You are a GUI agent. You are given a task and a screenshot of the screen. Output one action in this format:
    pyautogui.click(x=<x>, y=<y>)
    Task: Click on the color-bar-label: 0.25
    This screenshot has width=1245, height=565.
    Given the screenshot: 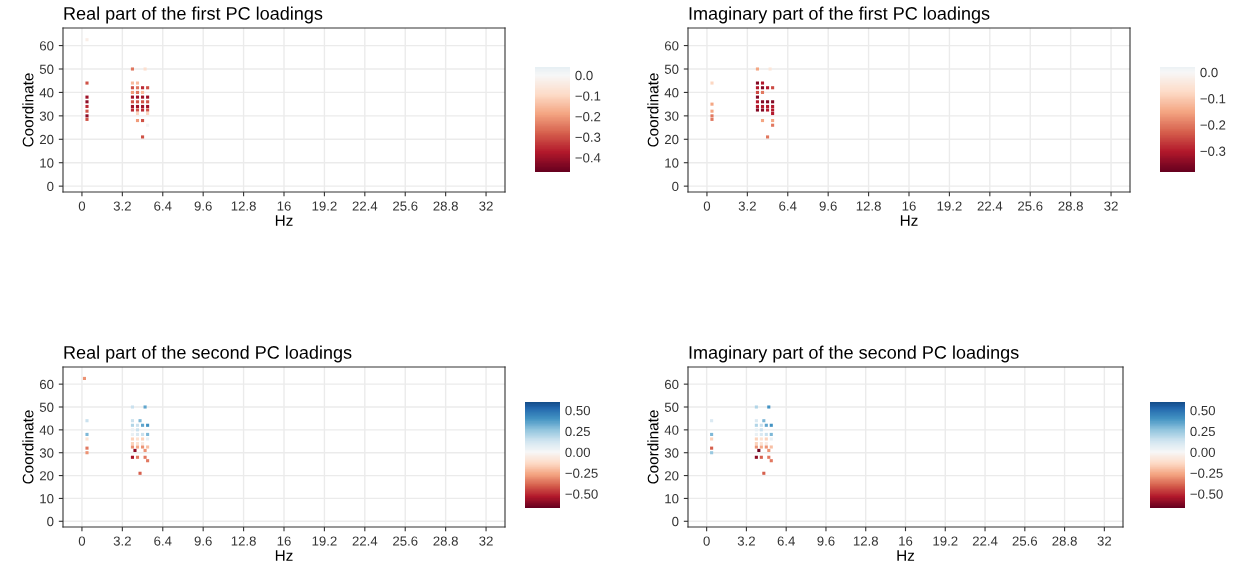 What is the action you would take?
    pyautogui.click(x=577, y=431)
    